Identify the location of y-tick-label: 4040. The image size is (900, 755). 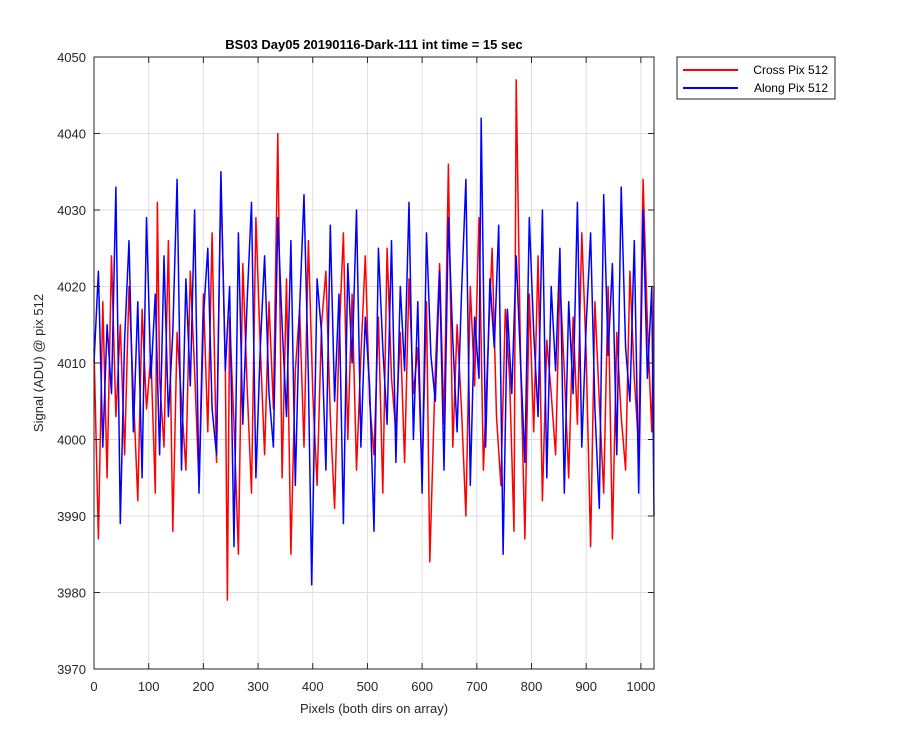
(71, 134).